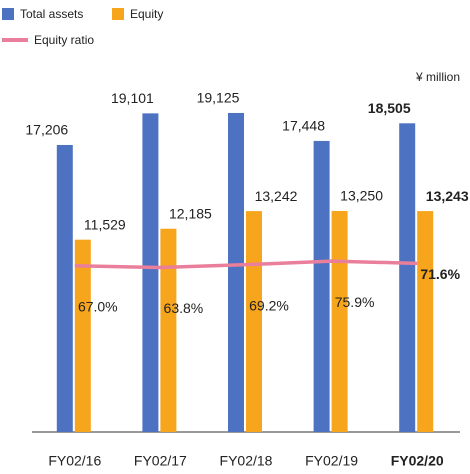 This screenshot has height=474, width=470. What do you see at coordinates (246, 461) in the screenshot?
I see `x-tick-label: FY02/18` at bounding box center [246, 461].